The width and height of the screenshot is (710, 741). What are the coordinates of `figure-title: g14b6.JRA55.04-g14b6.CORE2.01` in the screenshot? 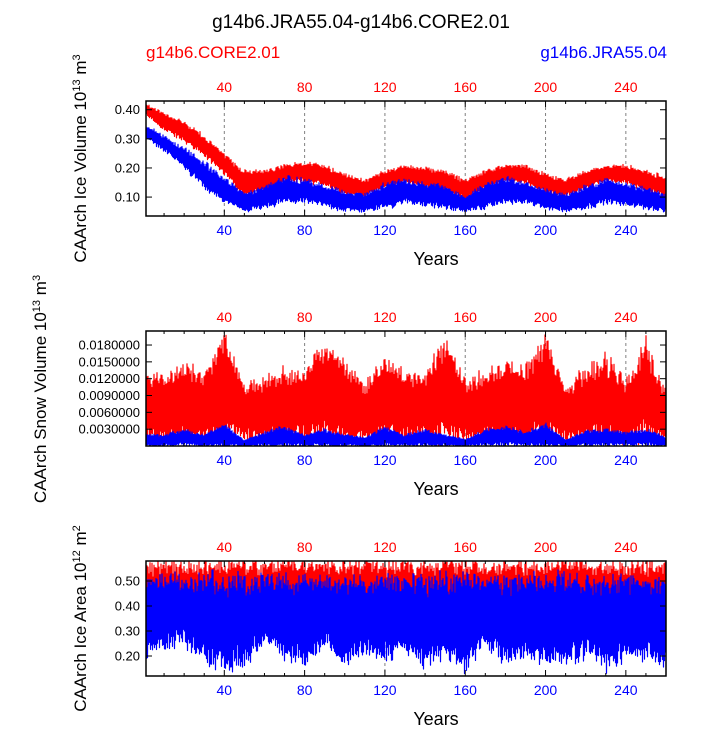 It's located at (361, 22).